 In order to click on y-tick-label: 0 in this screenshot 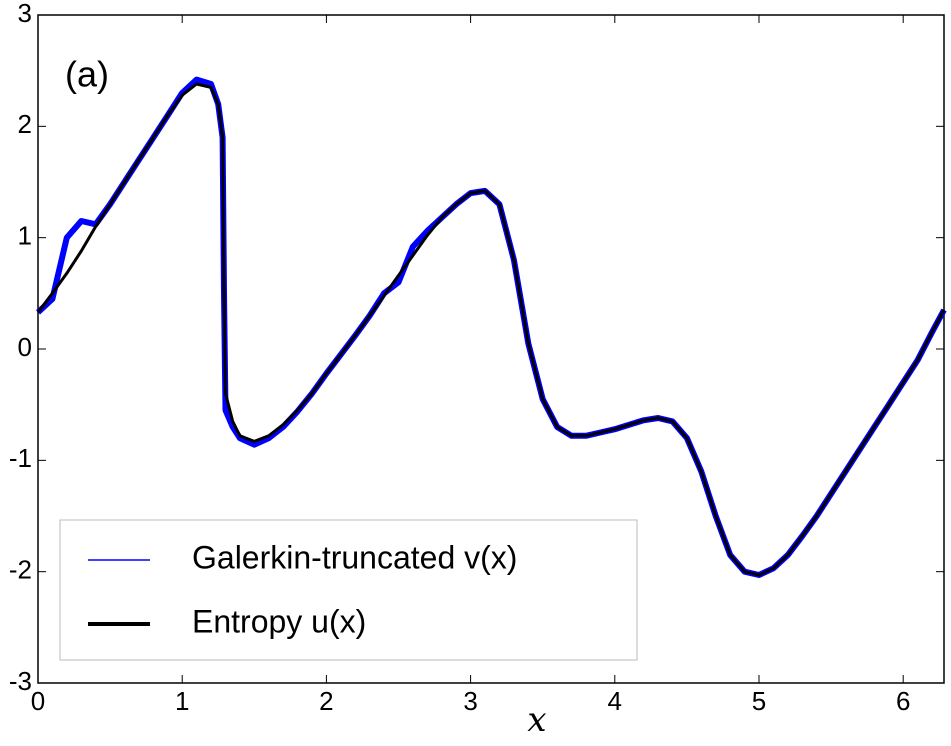, I will do `click(25, 347)`.